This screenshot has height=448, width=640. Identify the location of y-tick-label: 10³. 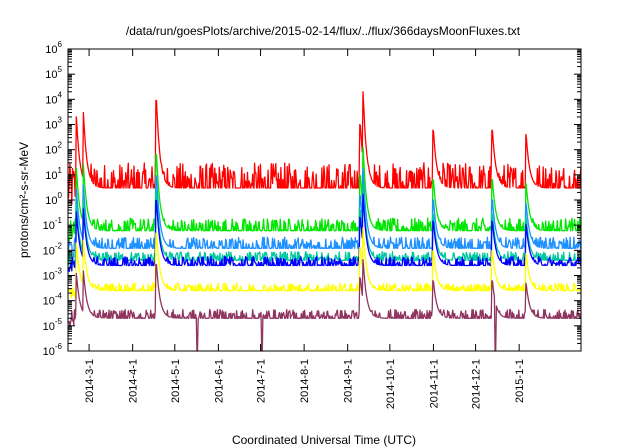
(53, 124).